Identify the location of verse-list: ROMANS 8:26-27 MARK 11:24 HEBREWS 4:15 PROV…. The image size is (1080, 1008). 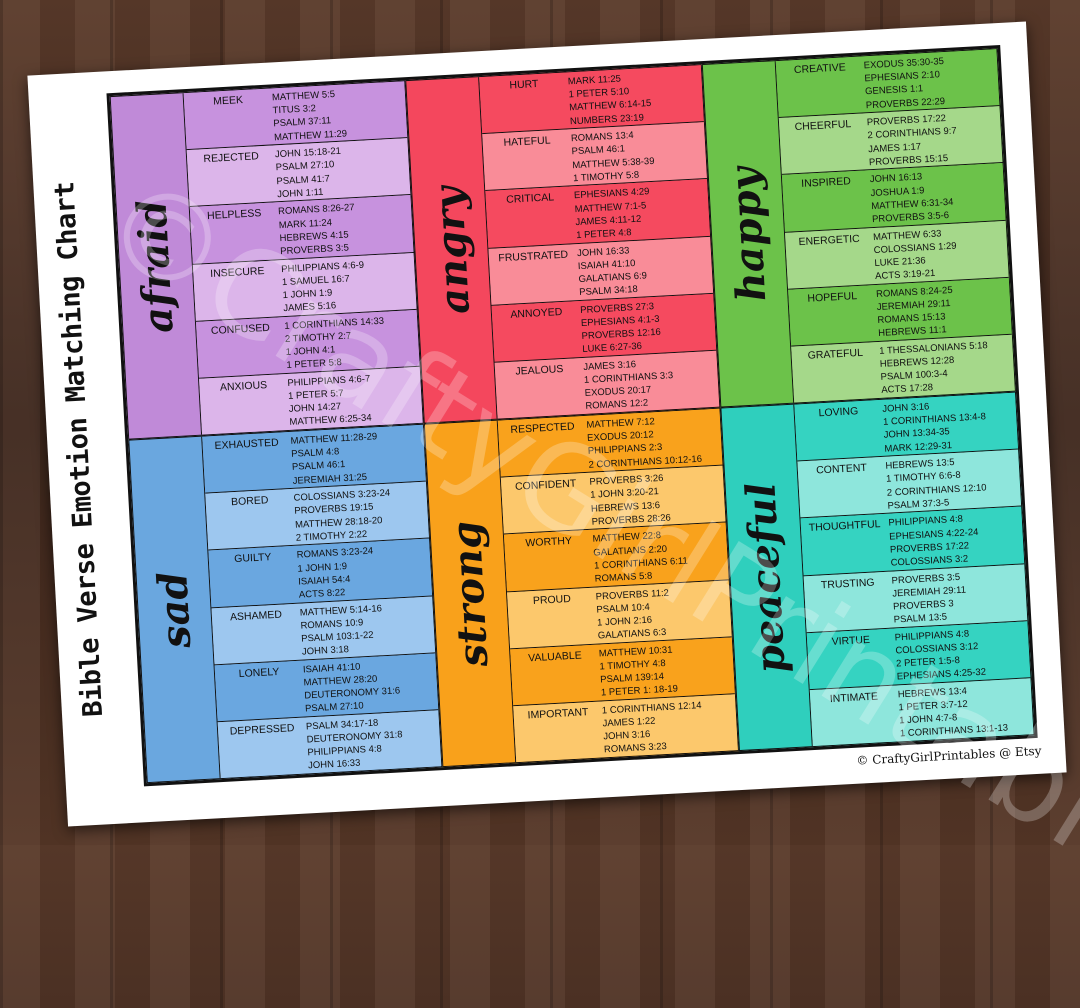
(346, 226).